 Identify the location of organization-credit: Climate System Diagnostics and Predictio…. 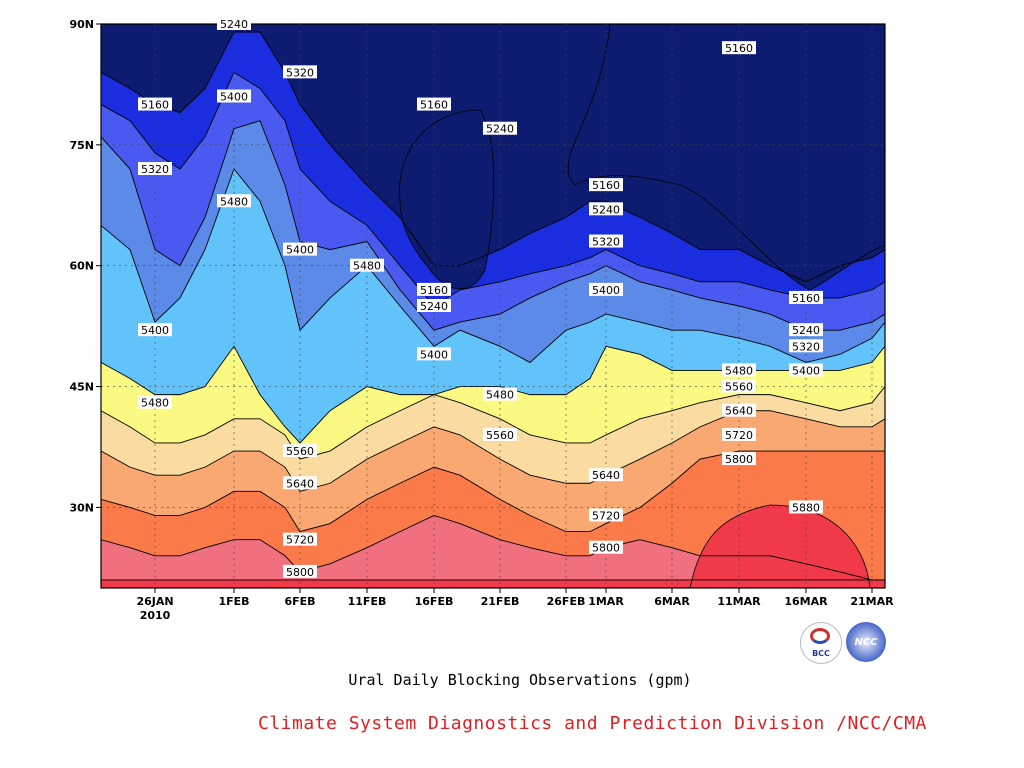
(592, 723).